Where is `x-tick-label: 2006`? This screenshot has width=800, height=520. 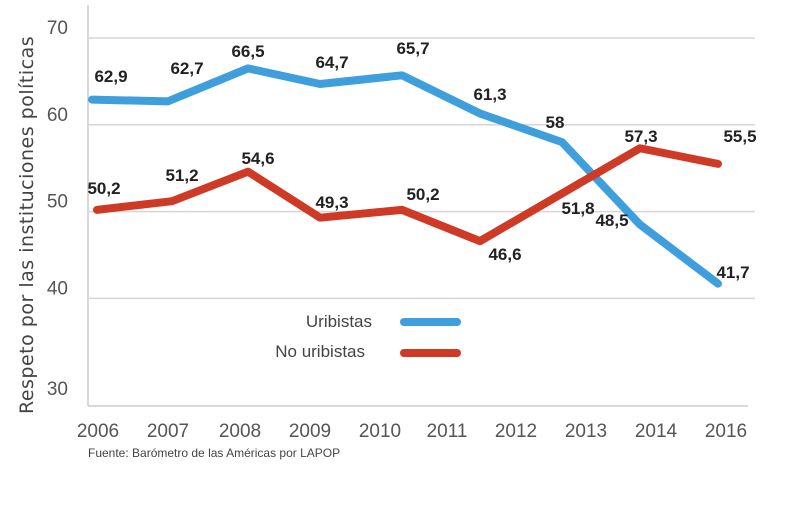 x-tick-label: 2006 is located at coordinates (98, 431).